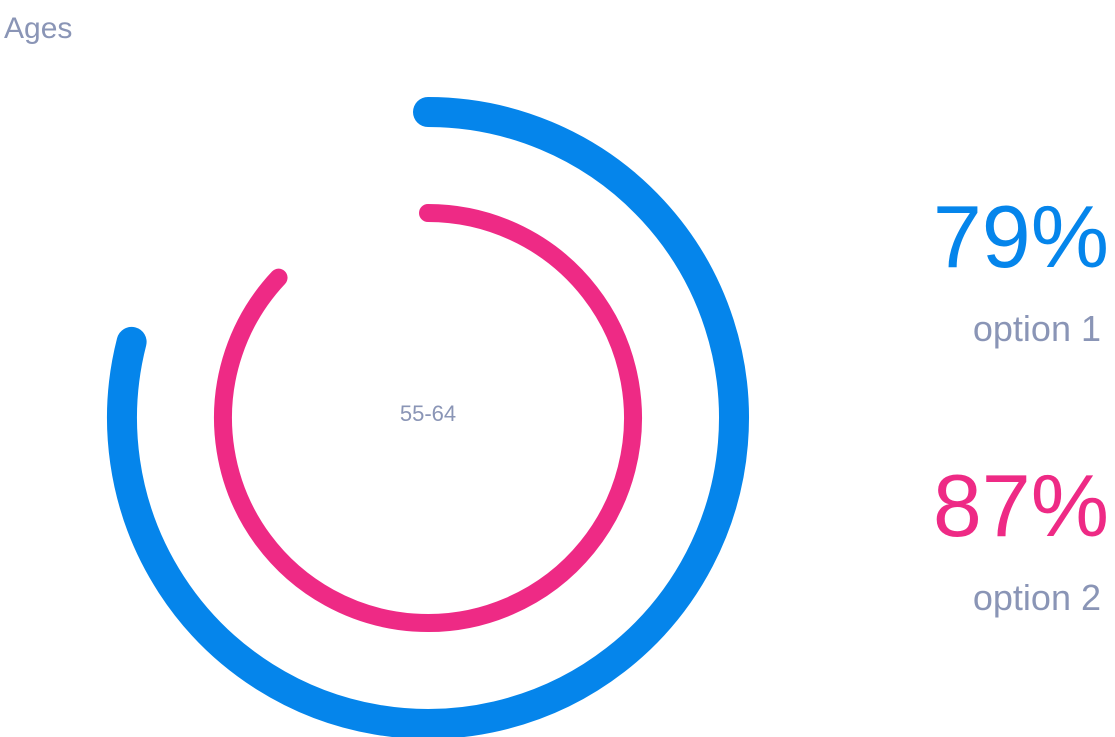 This screenshot has height=737, width=1115. Describe the element at coordinates (1020, 236) in the screenshot. I see `legend-value-option-1: 79%` at that location.